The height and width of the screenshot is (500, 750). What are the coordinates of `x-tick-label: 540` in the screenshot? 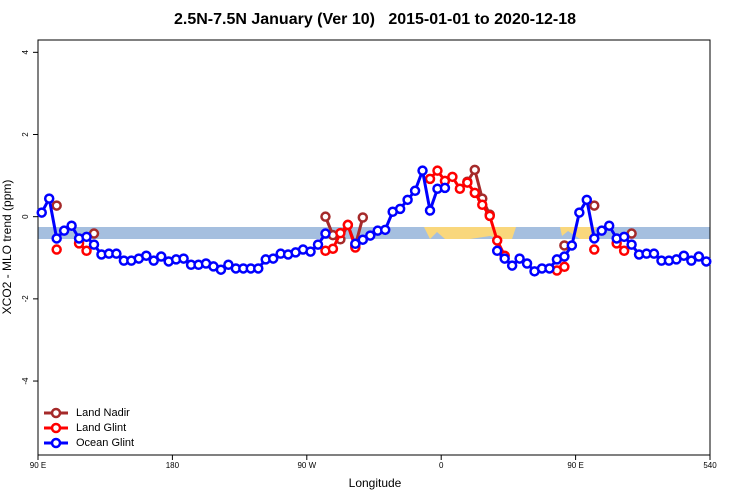 It's located at (710, 465).